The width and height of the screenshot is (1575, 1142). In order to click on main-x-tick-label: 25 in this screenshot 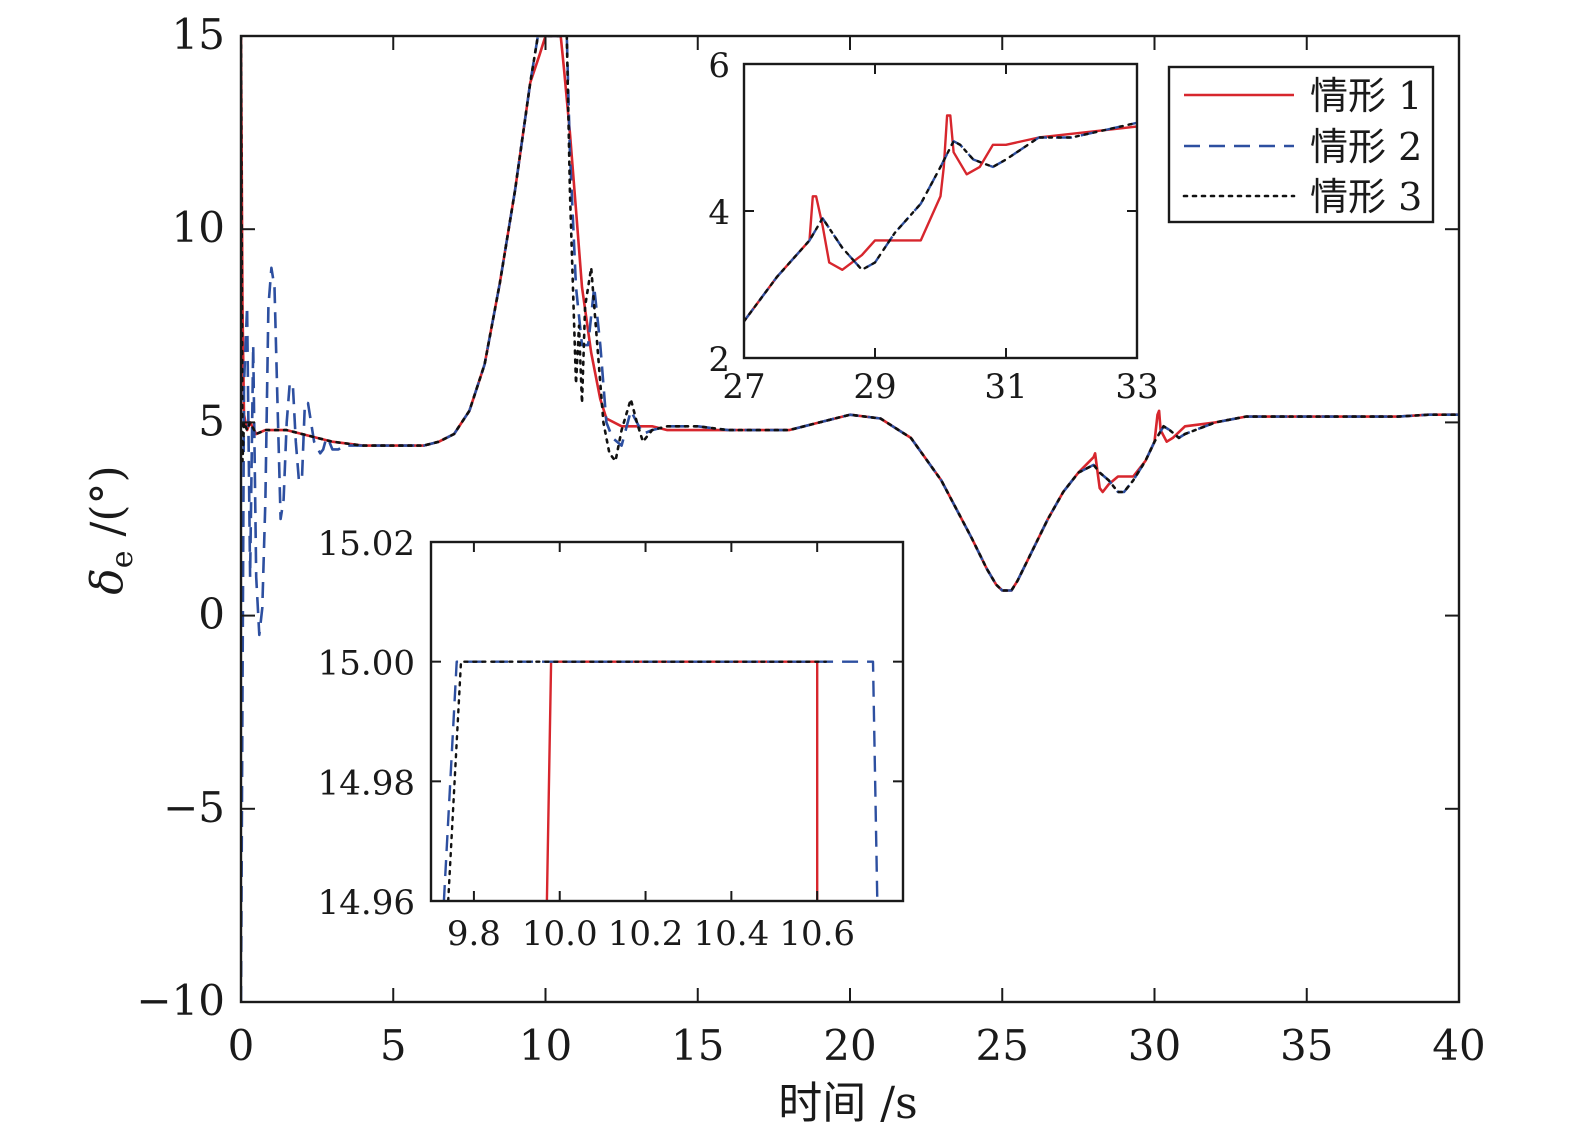, I will do `click(1002, 1045)`.